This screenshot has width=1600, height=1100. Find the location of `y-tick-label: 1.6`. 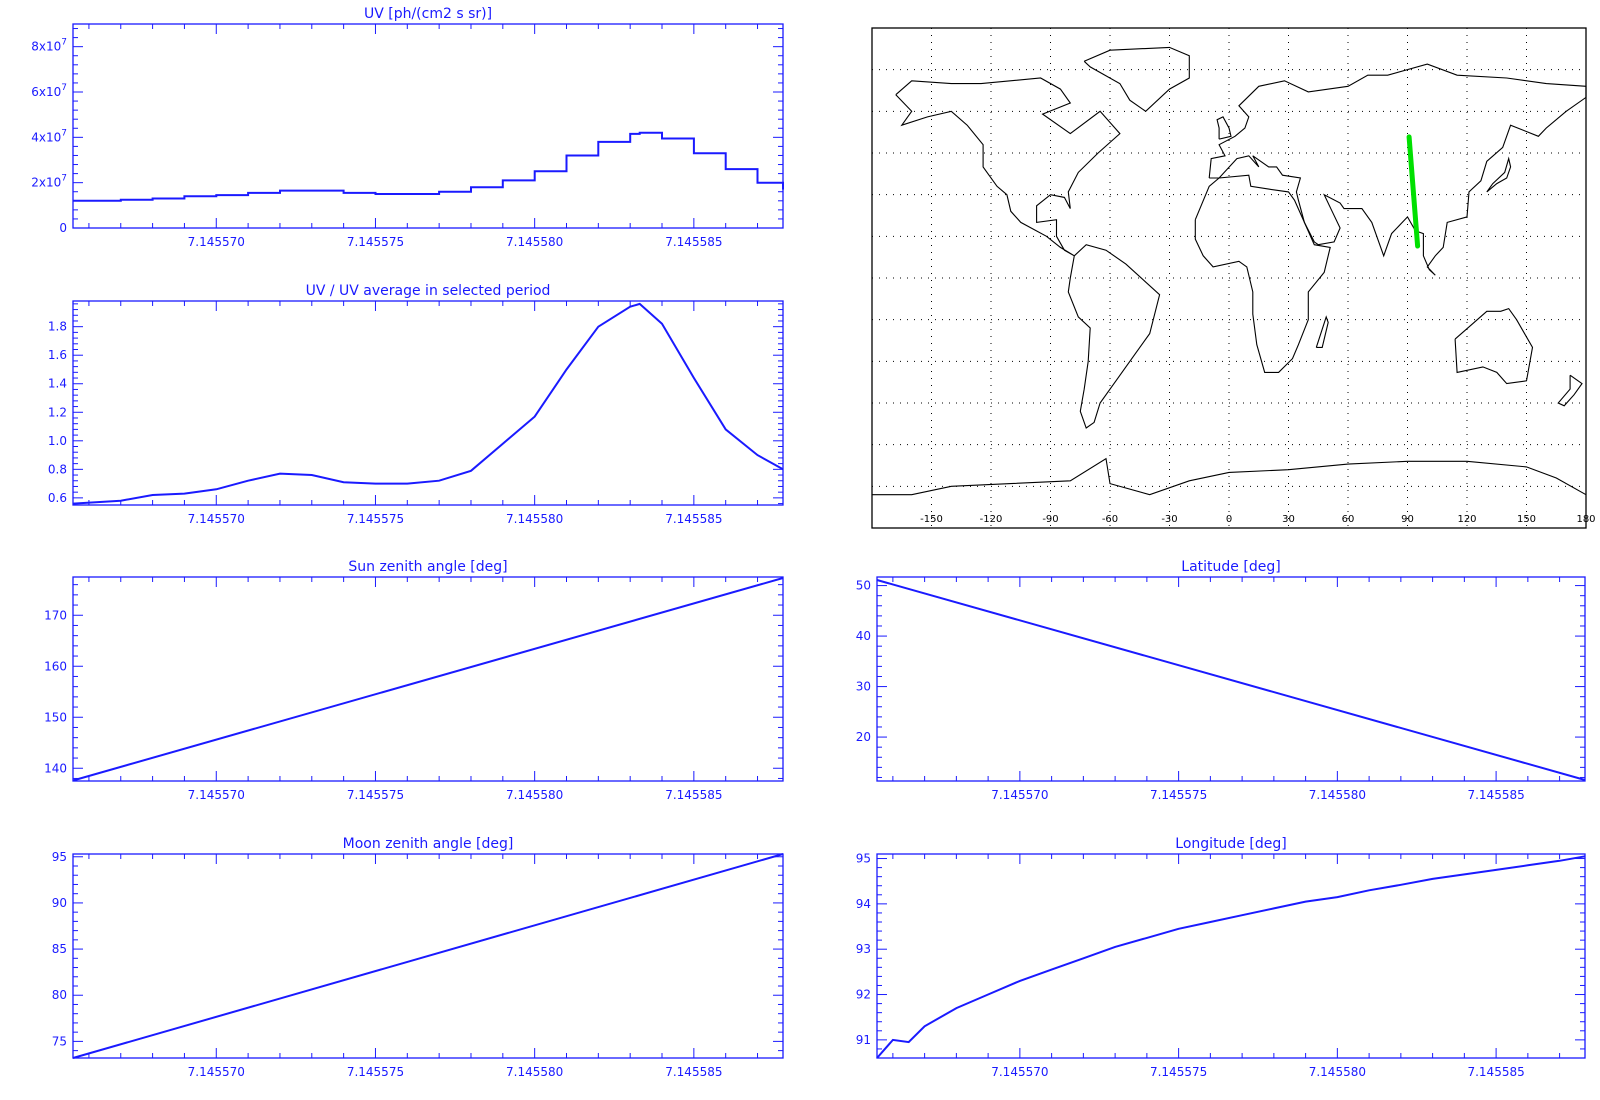

y-tick-label: 1.6 is located at coordinates (57, 355).